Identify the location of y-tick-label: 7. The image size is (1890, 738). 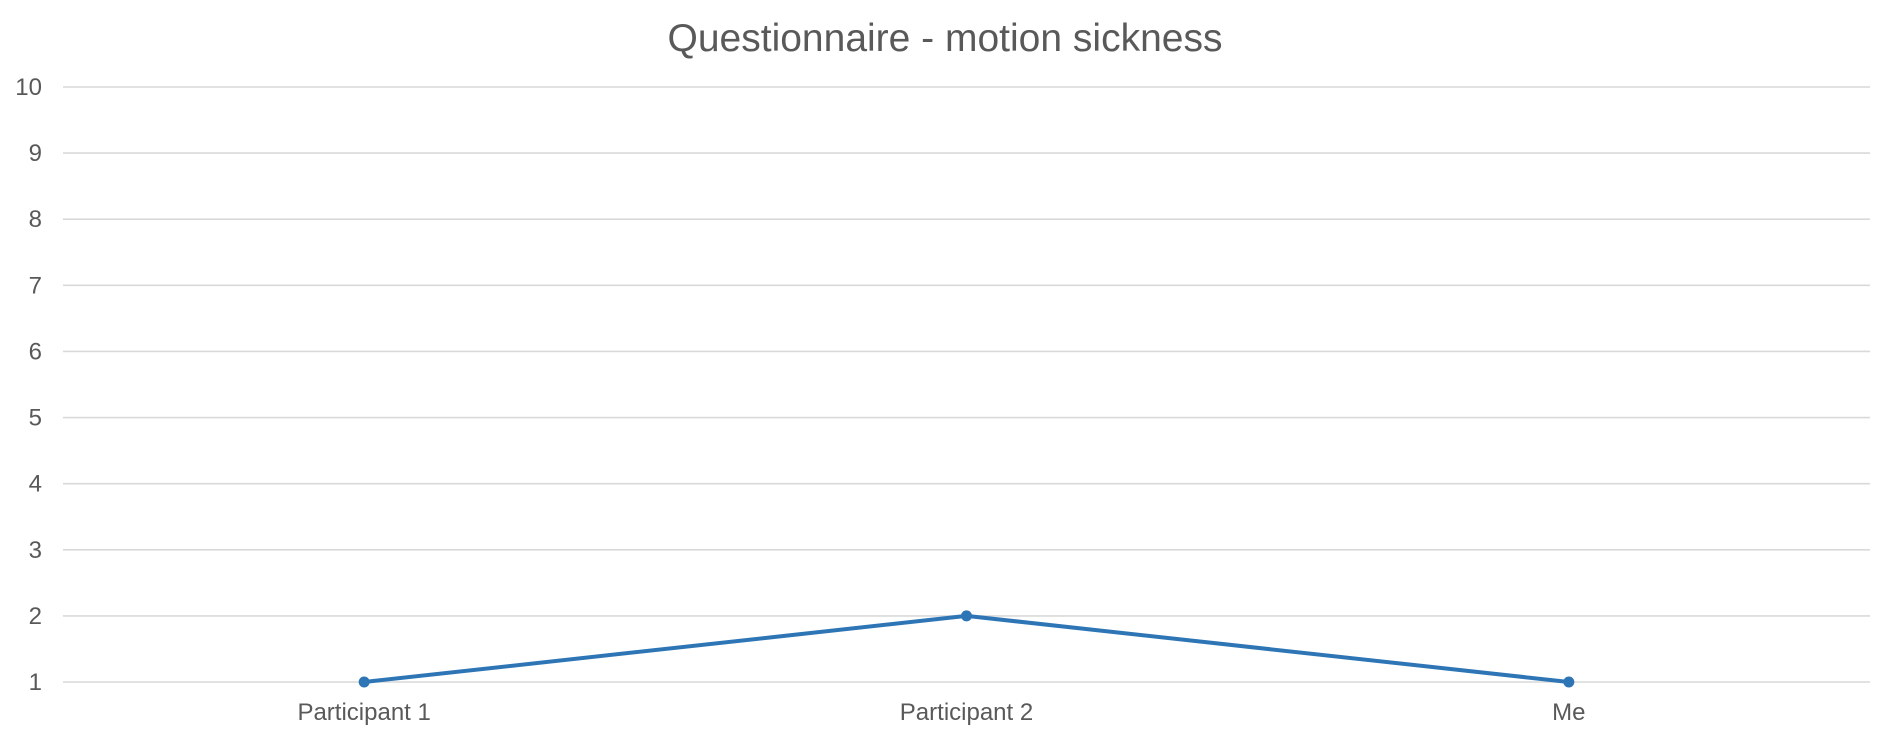
(35, 285).